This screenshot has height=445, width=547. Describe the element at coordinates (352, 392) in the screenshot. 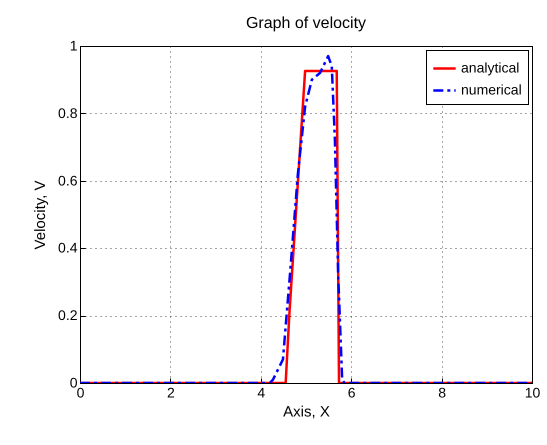

I see `x-tick-label: 6` at that location.